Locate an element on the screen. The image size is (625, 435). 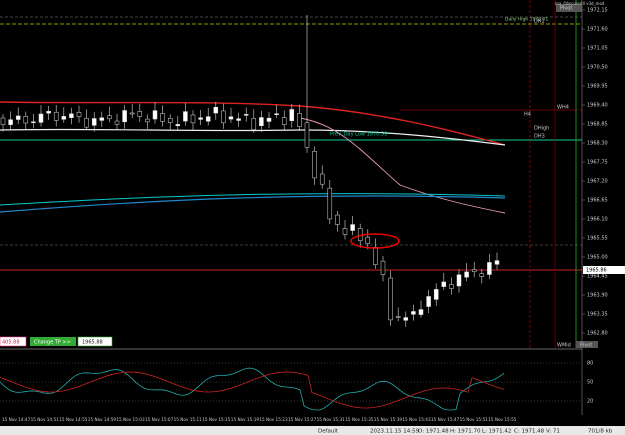
price-tick-label: 1965.55 is located at coordinates (597, 239).